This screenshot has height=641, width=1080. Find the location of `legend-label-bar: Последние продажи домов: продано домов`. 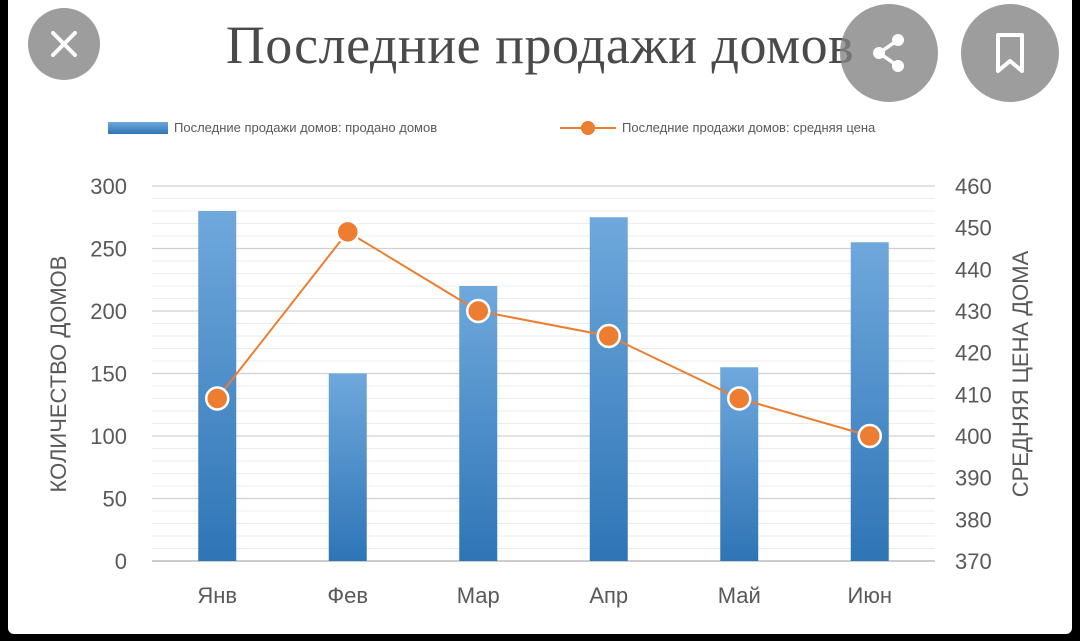

legend-label-bar: Последние продажи домов: продано домов is located at coordinates (306, 127).